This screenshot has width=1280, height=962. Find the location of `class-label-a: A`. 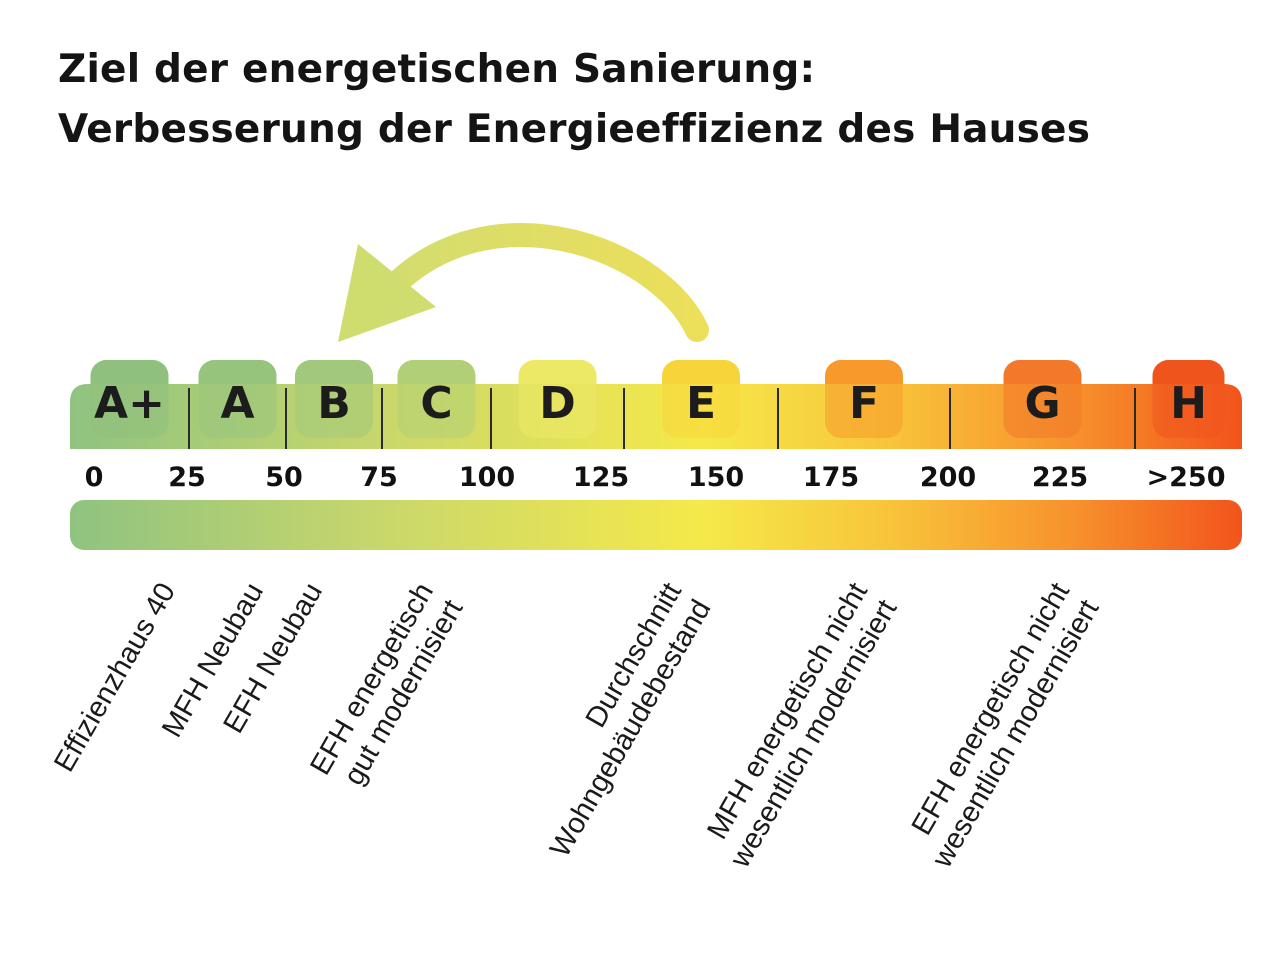

class-label-a: A is located at coordinates (237, 403).